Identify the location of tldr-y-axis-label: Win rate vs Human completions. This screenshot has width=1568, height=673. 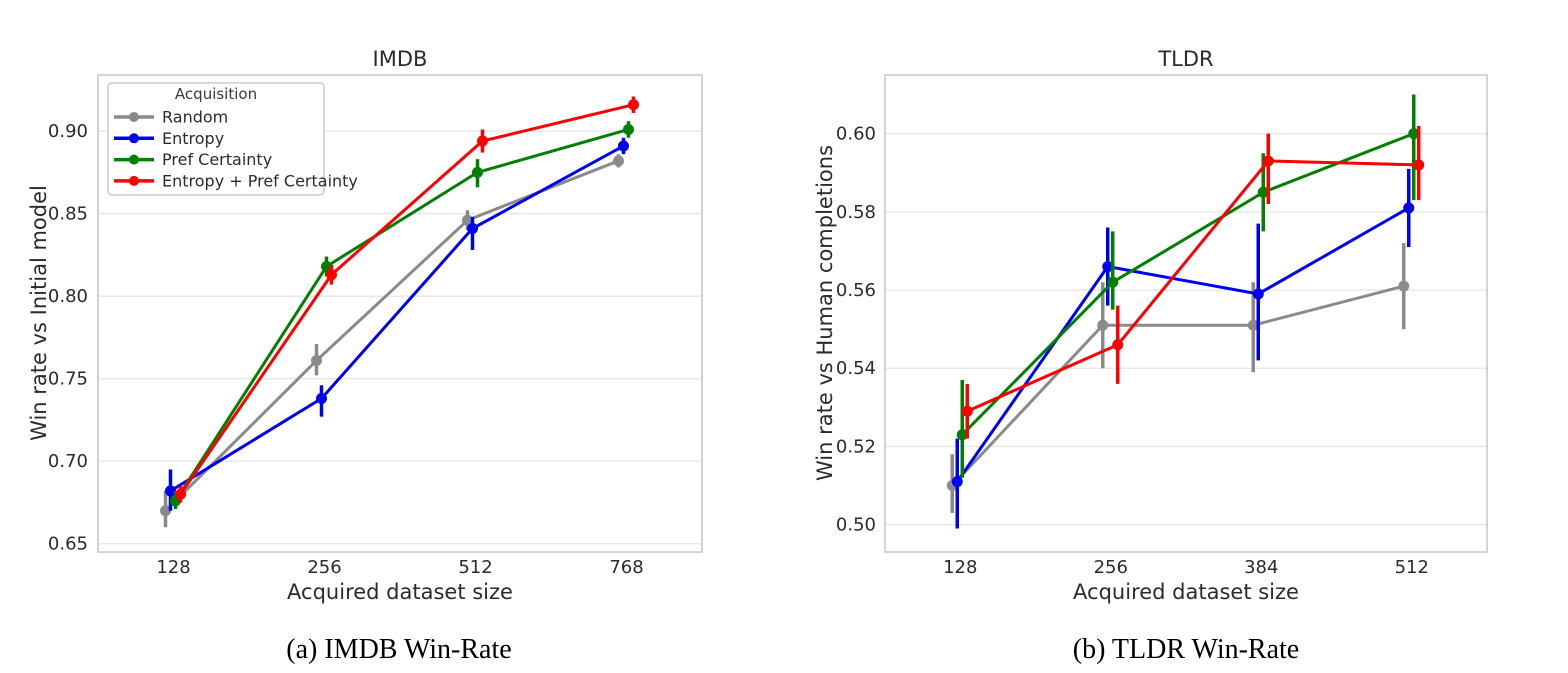
(825, 313).